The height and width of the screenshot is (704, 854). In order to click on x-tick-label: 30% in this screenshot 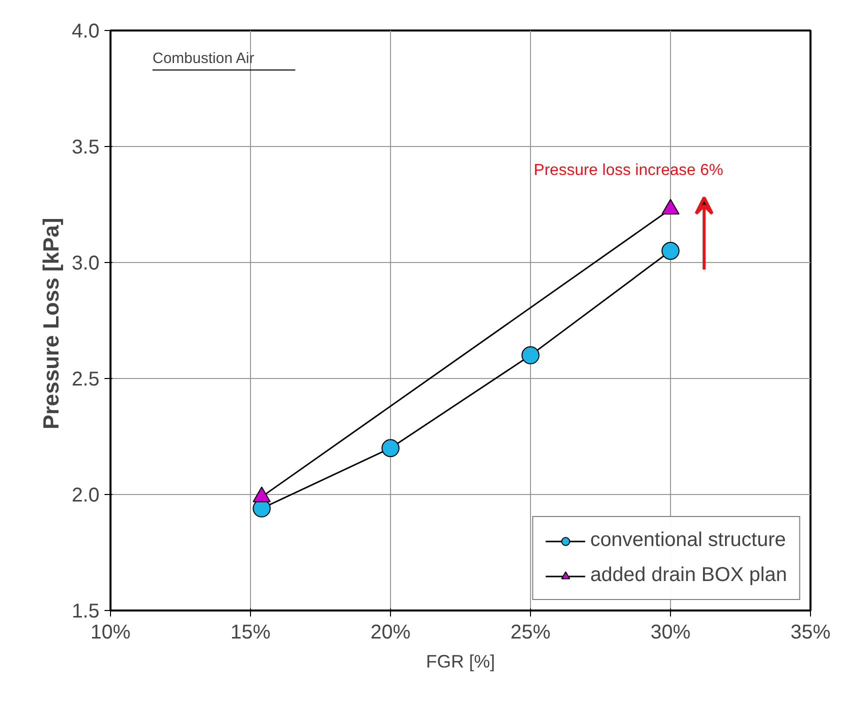, I will do `click(670, 633)`.